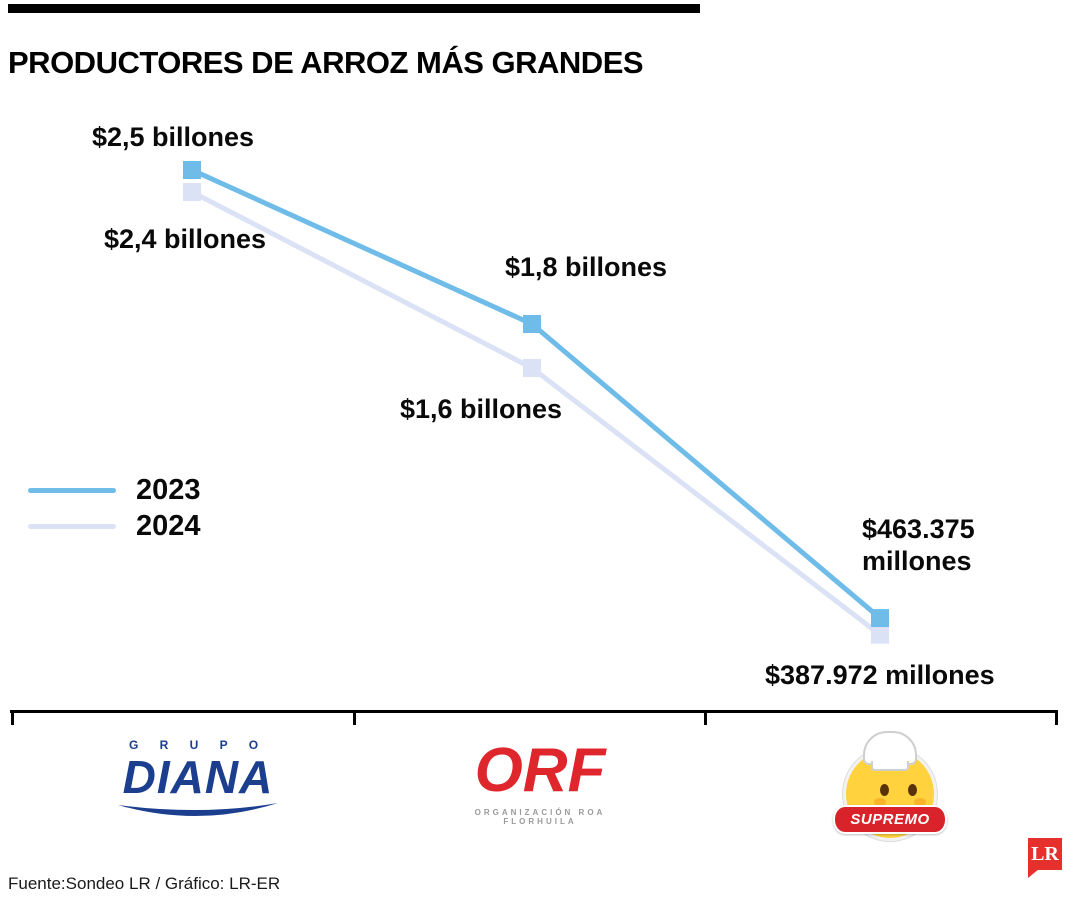 The height and width of the screenshot is (900, 1080). Describe the element at coordinates (534, 711) in the screenshot. I see `x-axis-line` at that location.